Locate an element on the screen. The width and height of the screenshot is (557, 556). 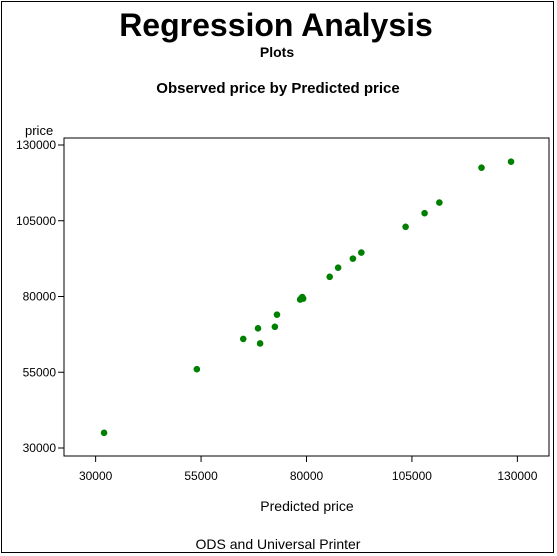
x-tick-label: 105000 is located at coordinates (412, 476).